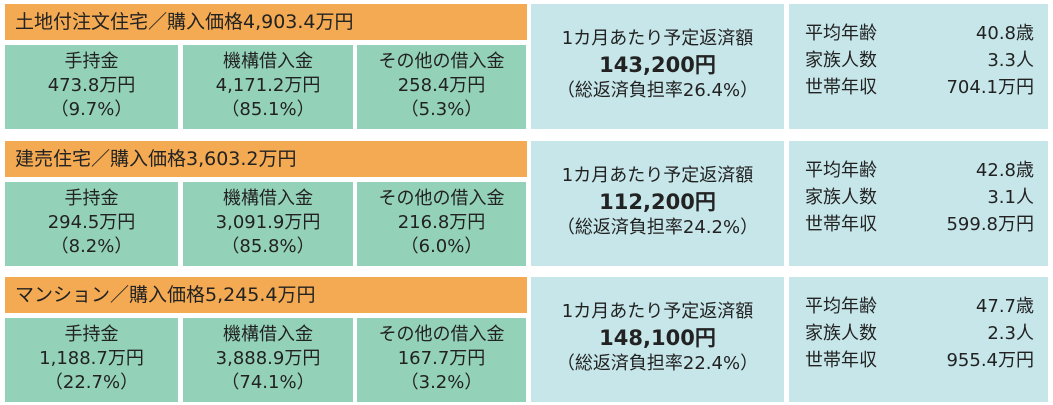  What do you see at coordinates (919, 60) in the screenshot?
I see `stat-row: 家族人数 3.3人` at bounding box center [919, 60].